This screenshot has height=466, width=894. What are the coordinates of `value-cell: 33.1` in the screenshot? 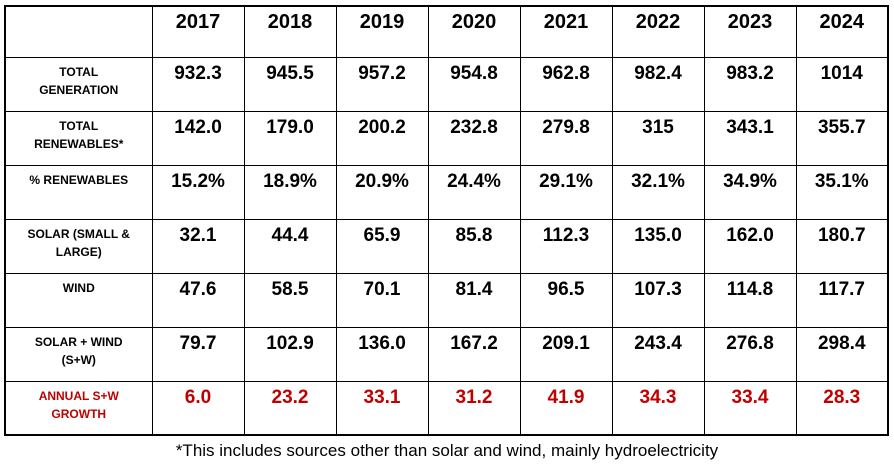 It's located at (382, 408).